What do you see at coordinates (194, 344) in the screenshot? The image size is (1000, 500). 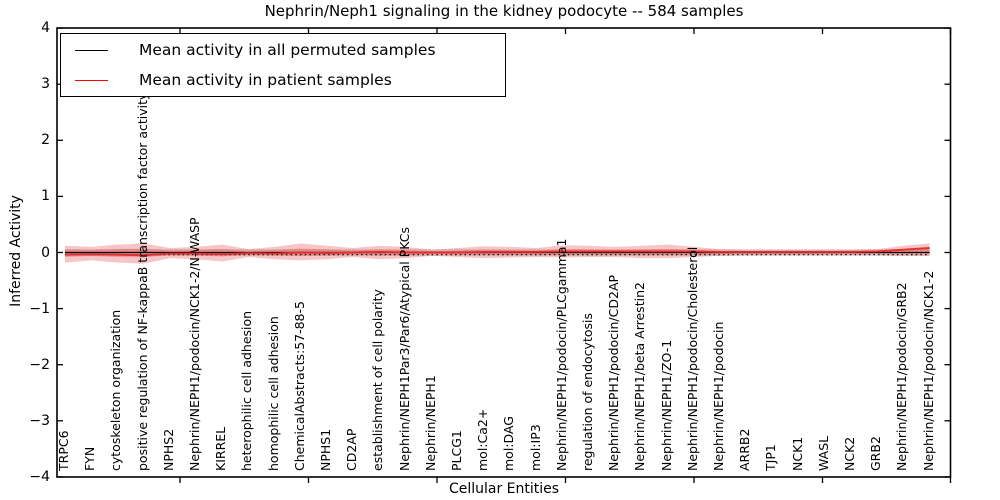 I see `x-axis-label: Nephrin/NEPH1/podocin/NCK1-2/N-WASP` at bounding box center [194, 344].